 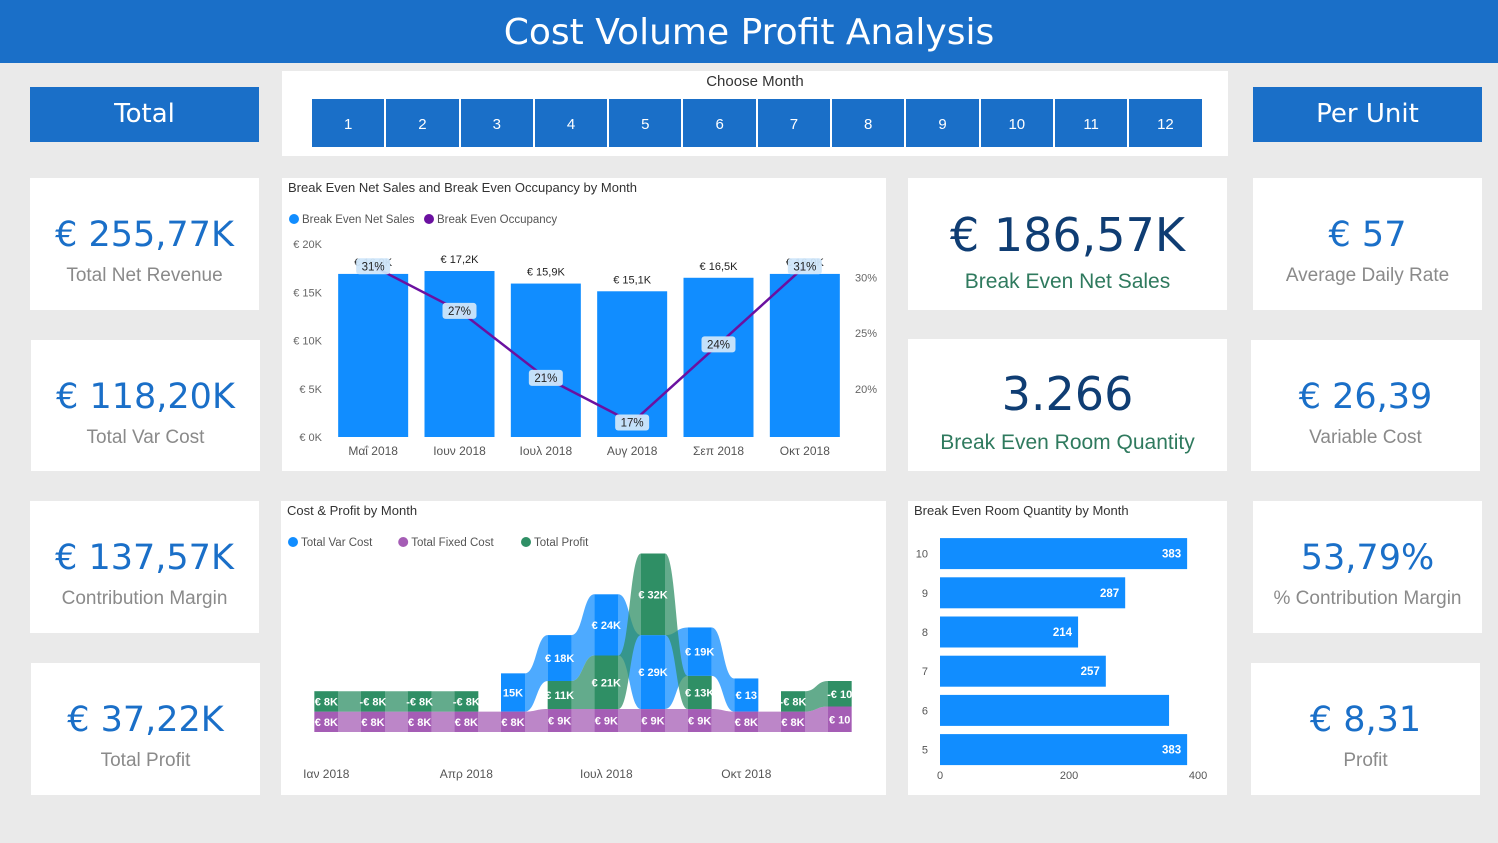 What do you see at coordinates (1365, 437) in the screenshot?
I see `kpi-label: Variable Cost` at bounding box center [1365, 437].